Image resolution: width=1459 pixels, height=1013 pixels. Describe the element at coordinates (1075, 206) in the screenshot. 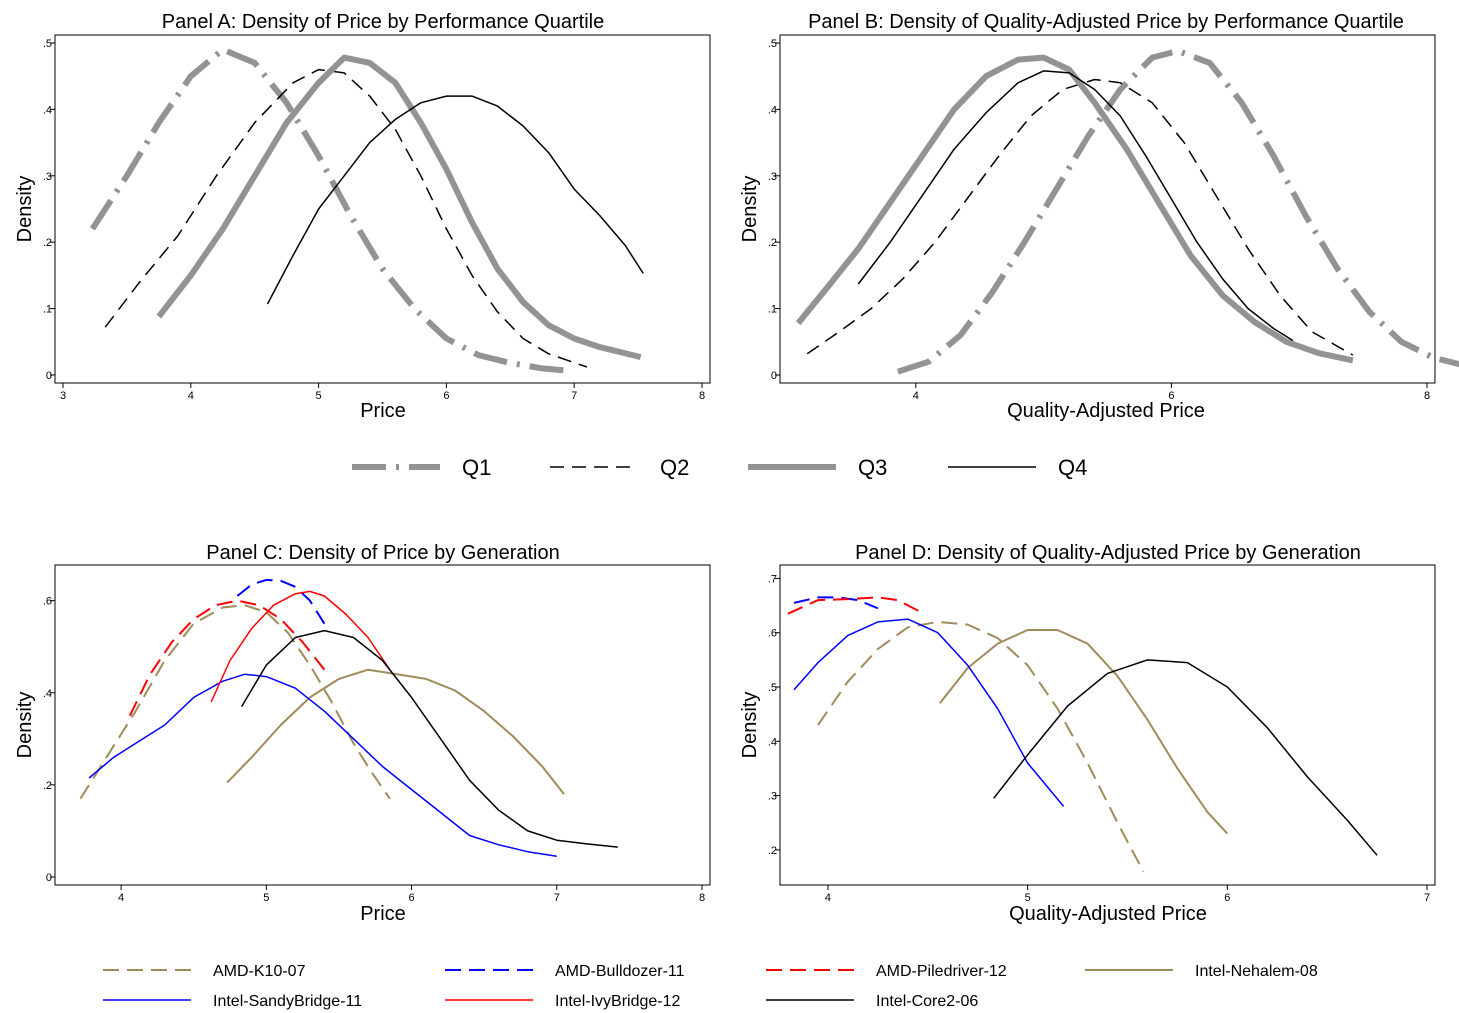

I see `panel-b-series-q4` at that location.